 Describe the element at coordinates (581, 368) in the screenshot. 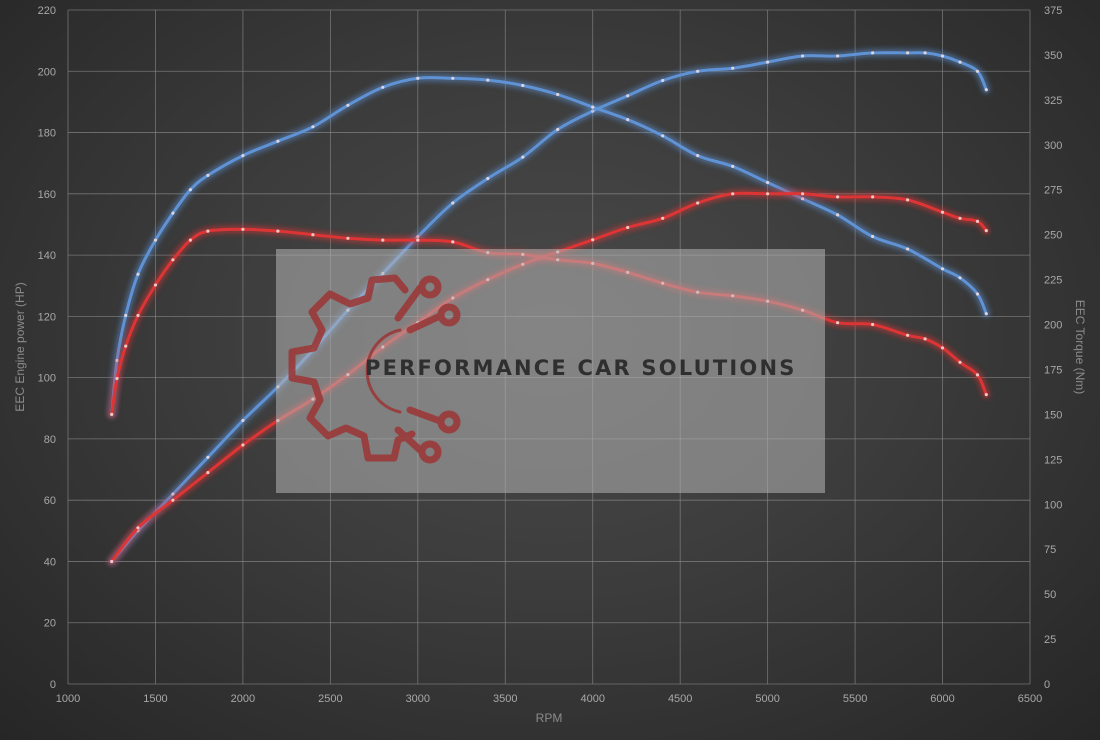

I see `watermark-text: PERFORMANCE CAR SOLUTIONS` at that location.